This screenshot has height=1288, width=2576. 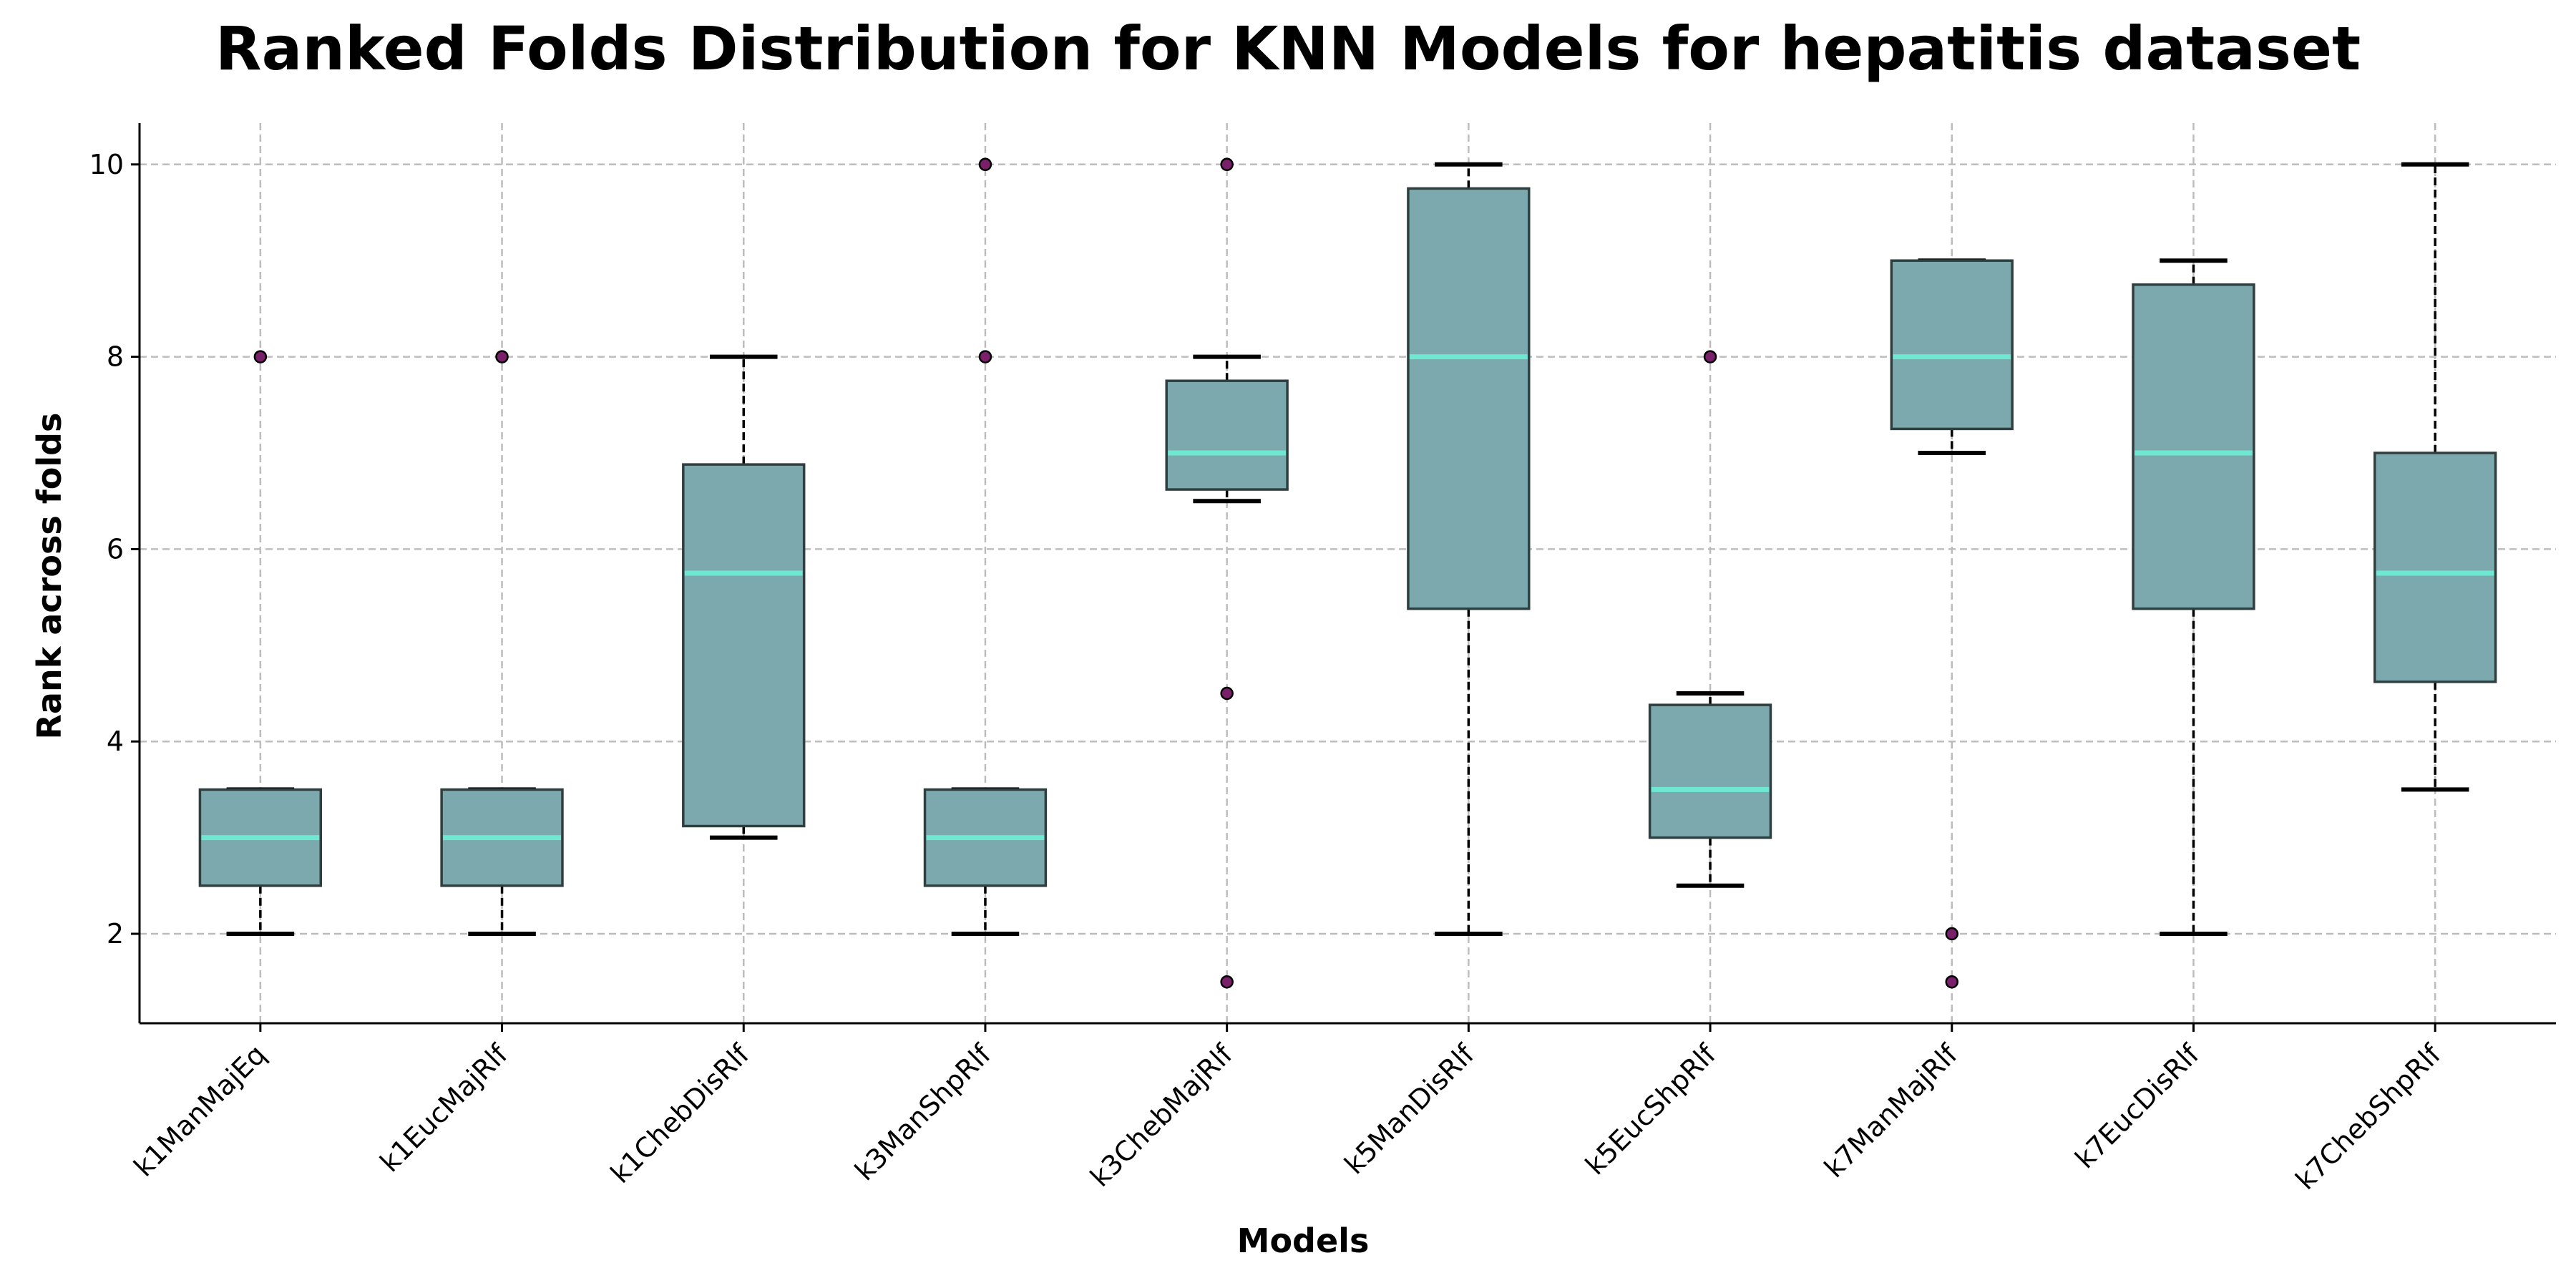 I want to click on y-tick-label-2: 2, so click(x=115, y=934).